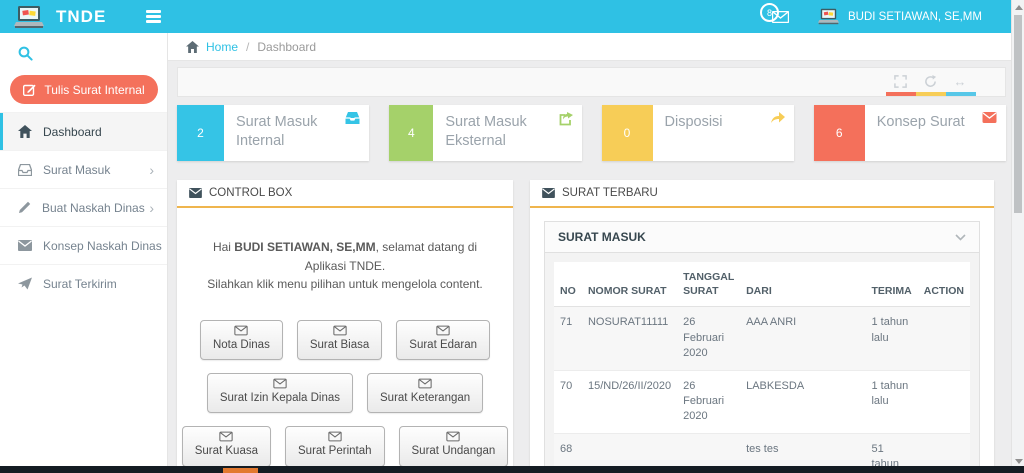 The height and width of the screenshot is (473, 1024). Describe the element at coordinates (803, 338) in the screenshot. I see `cell-dari: AAA ANRI` at that location.